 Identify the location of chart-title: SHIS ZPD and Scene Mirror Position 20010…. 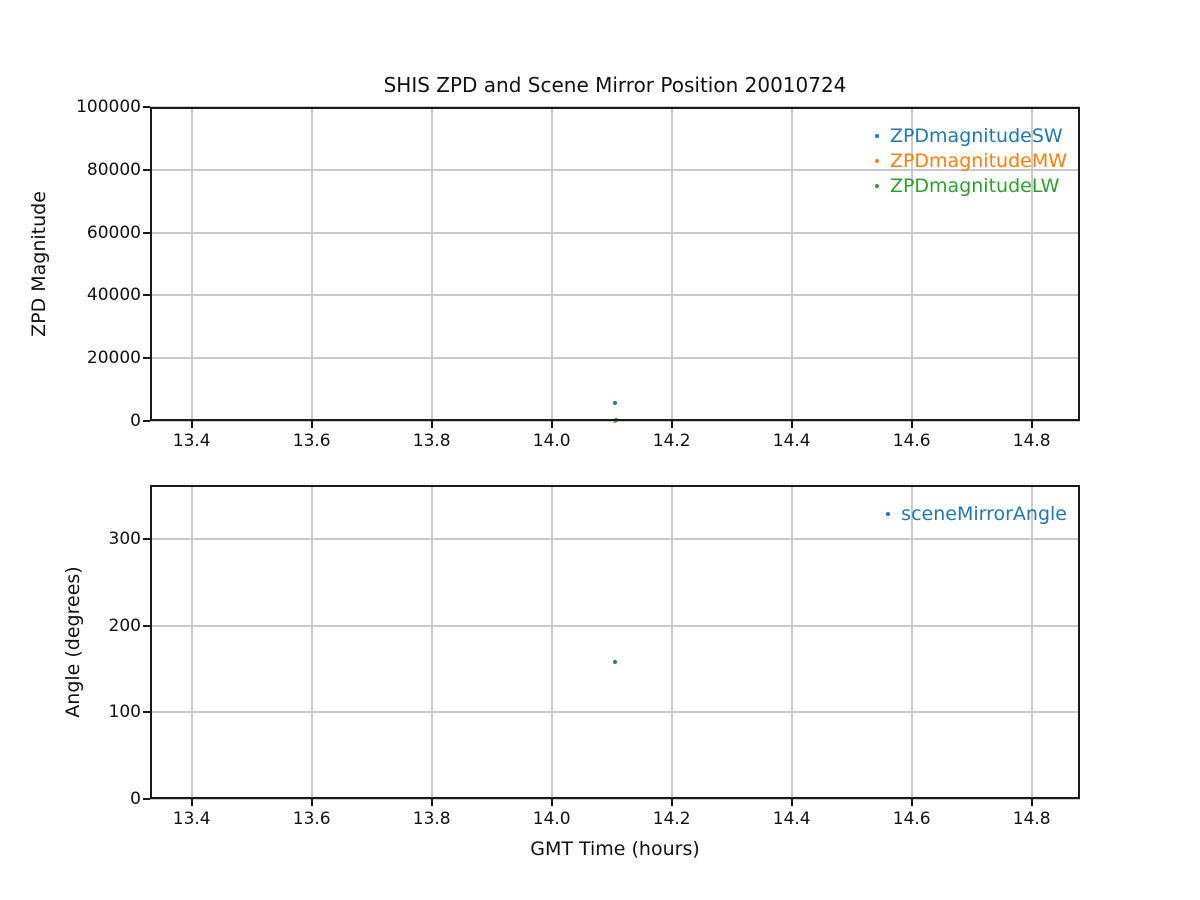
(615, 85).